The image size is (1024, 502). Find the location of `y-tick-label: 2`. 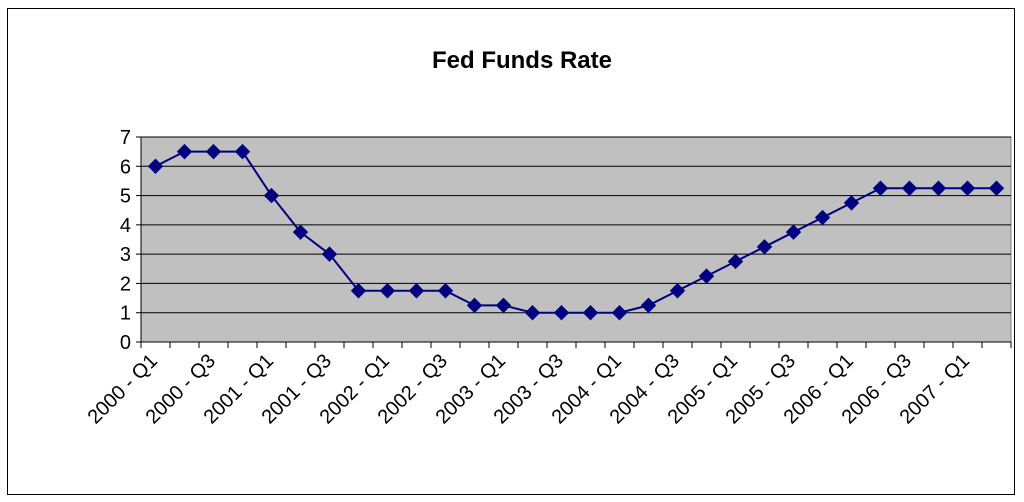

y-tick-label: 2 is located at coordinates (125, 284).